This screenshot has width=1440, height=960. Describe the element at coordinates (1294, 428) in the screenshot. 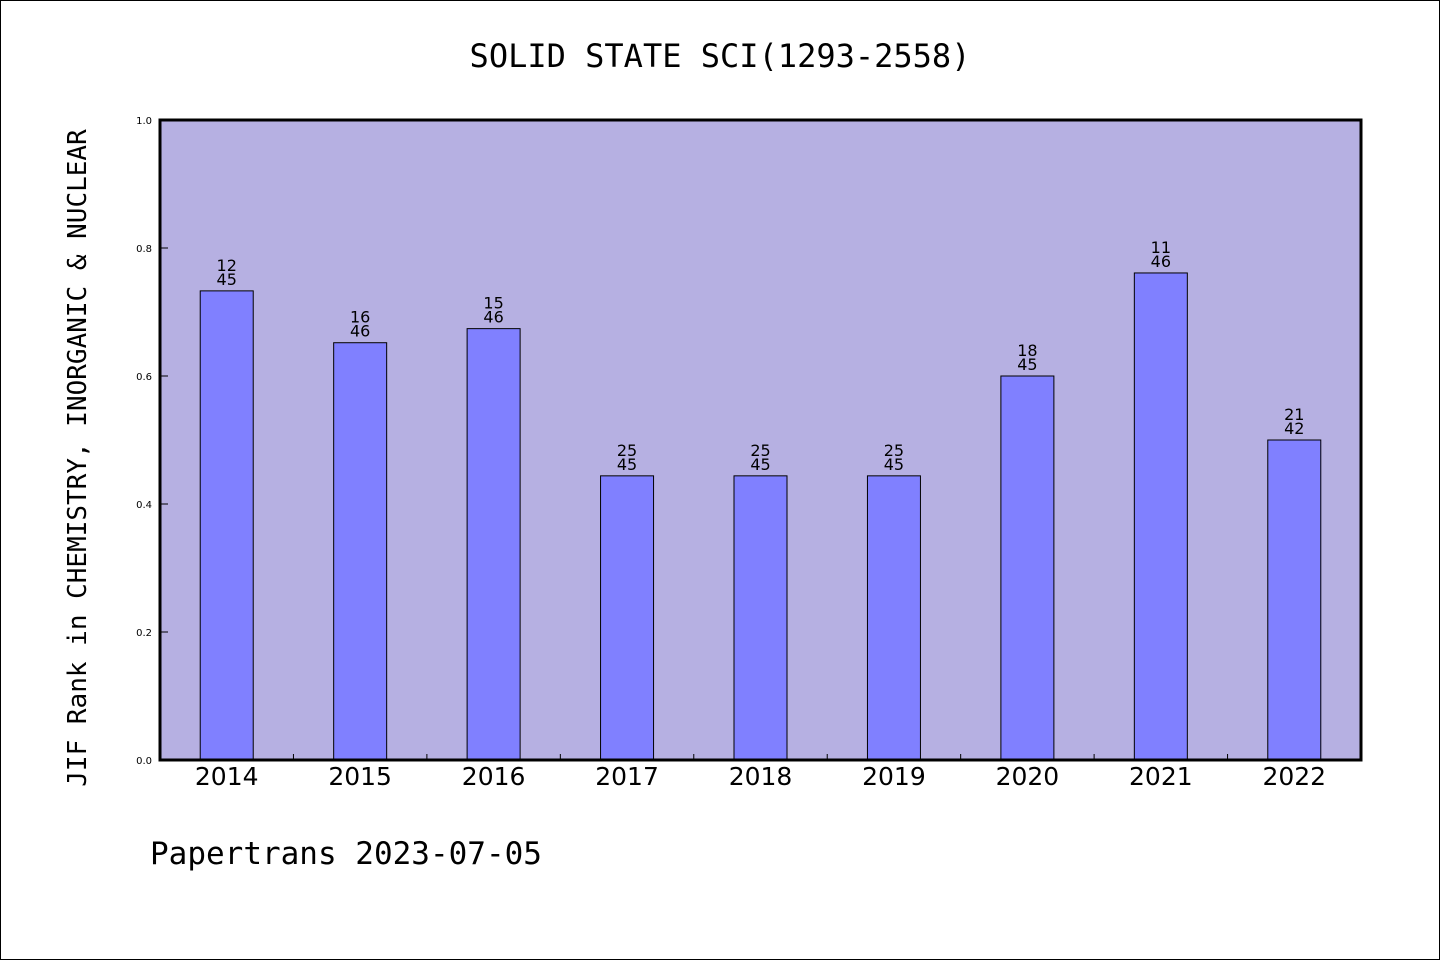

I see `bar-total-label: 42` at that location.